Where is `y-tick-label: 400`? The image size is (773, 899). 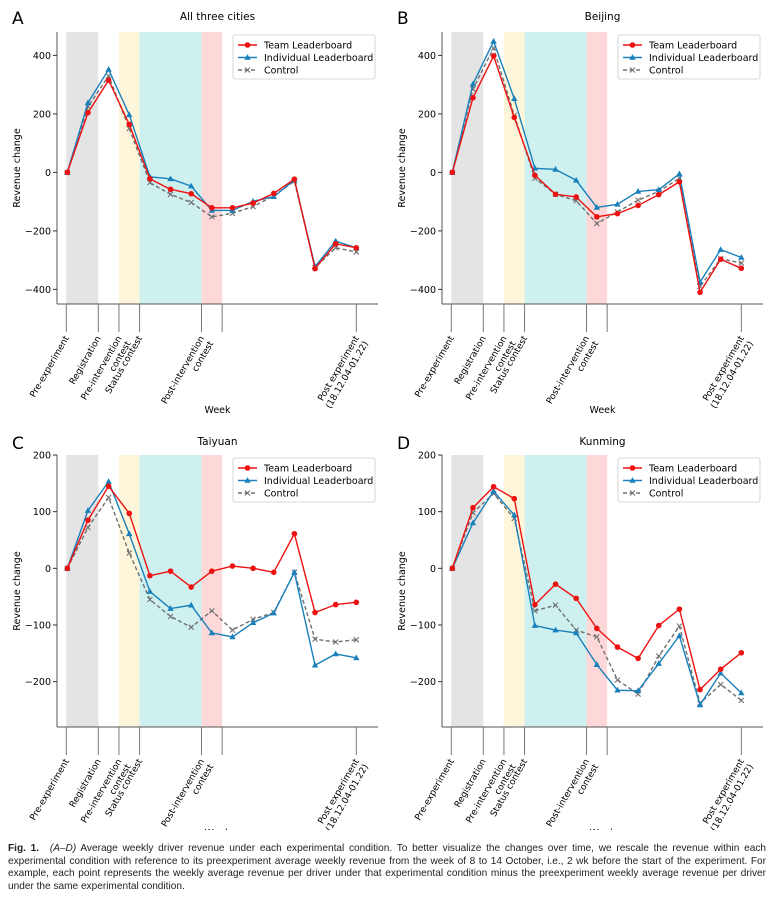 y-tick-label: 400 is located at coordinates (42, 56).